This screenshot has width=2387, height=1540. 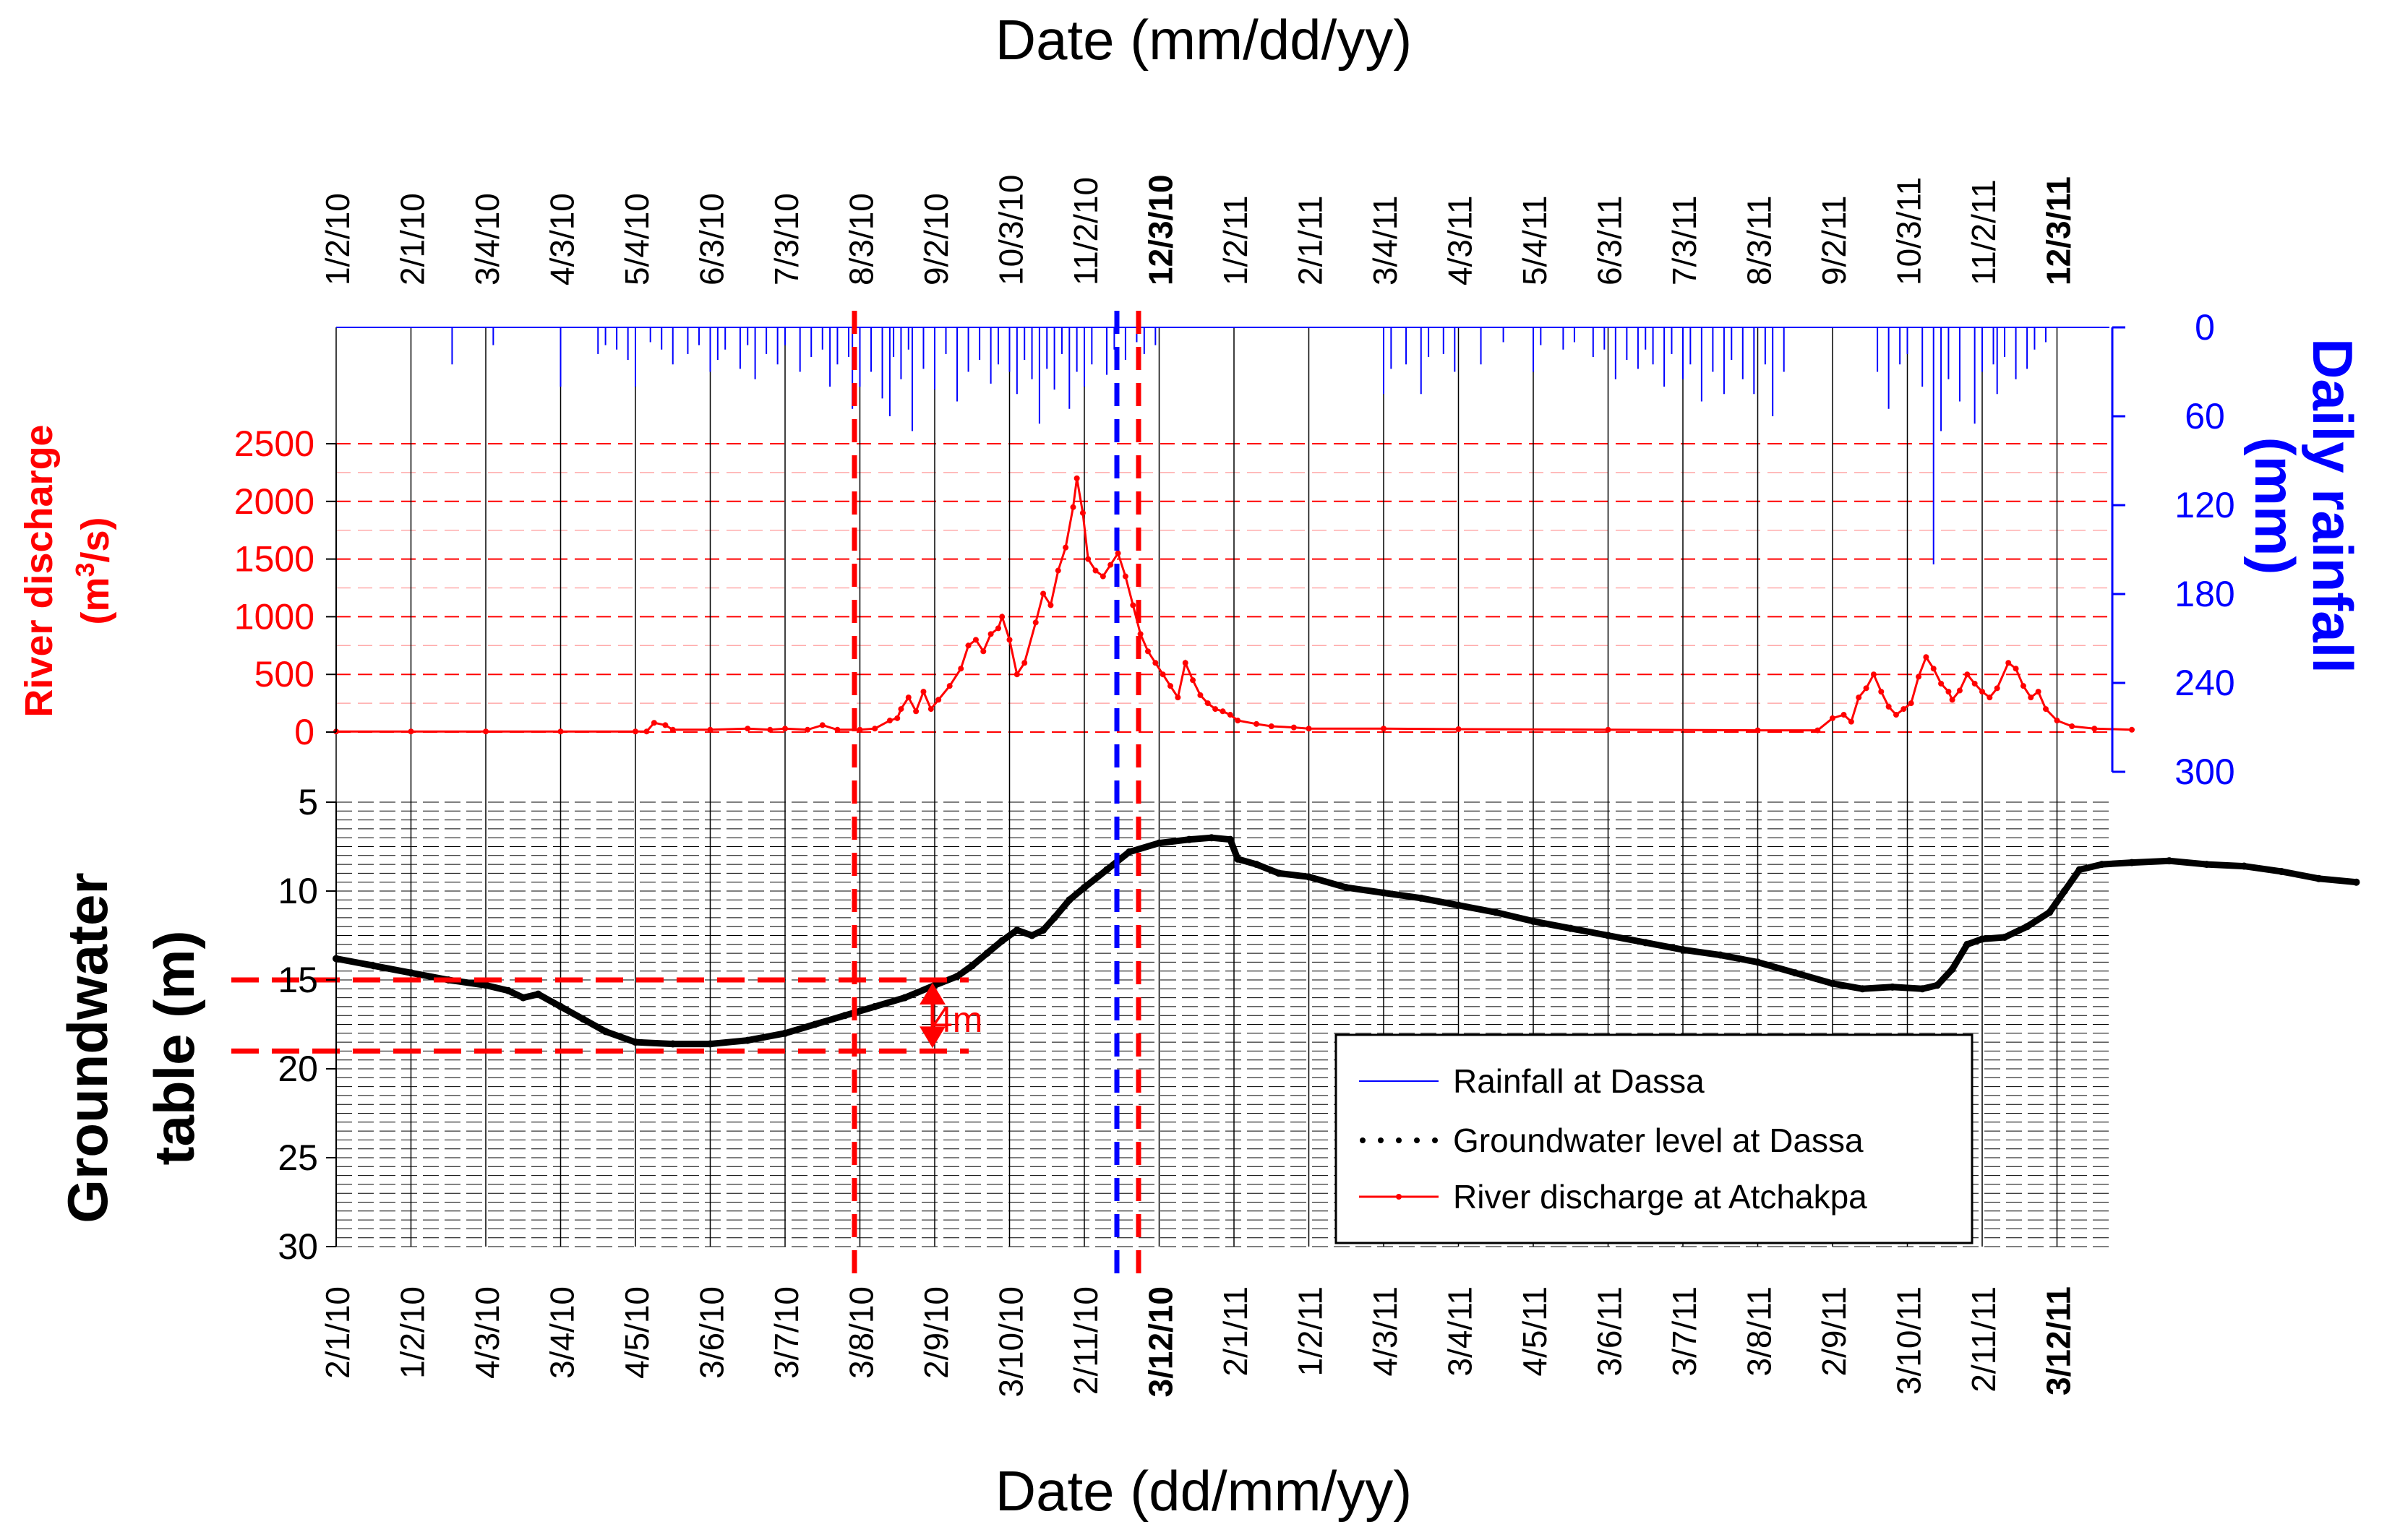 I want to click on river-axis-tick-label: 1500, so click(x=274, y=559).